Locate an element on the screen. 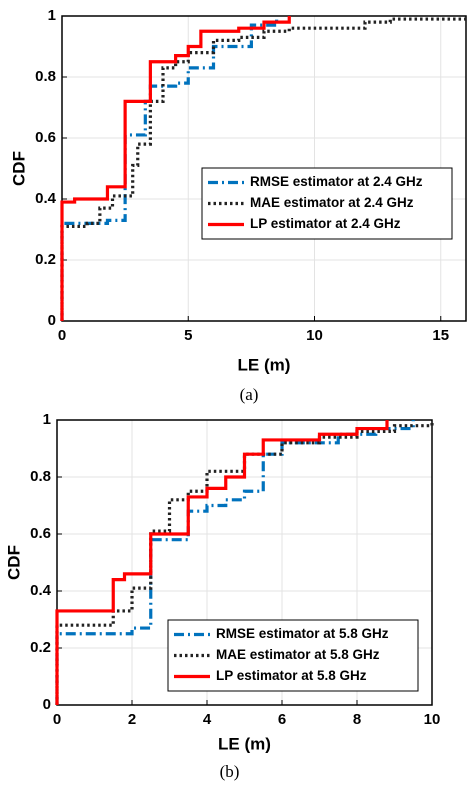 The width and height of the screenshot is (471, 788). x-tick-label: 6 is located at coordinates (282, 719).